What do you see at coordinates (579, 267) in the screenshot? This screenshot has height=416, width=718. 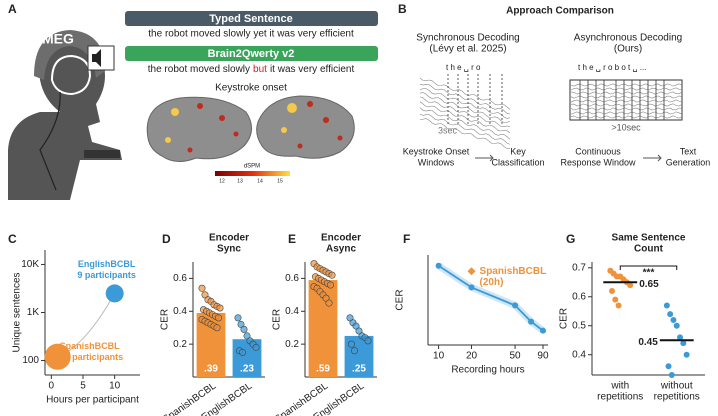 I see `y-tick-label: 0.7` at bounding box center [579, 267].